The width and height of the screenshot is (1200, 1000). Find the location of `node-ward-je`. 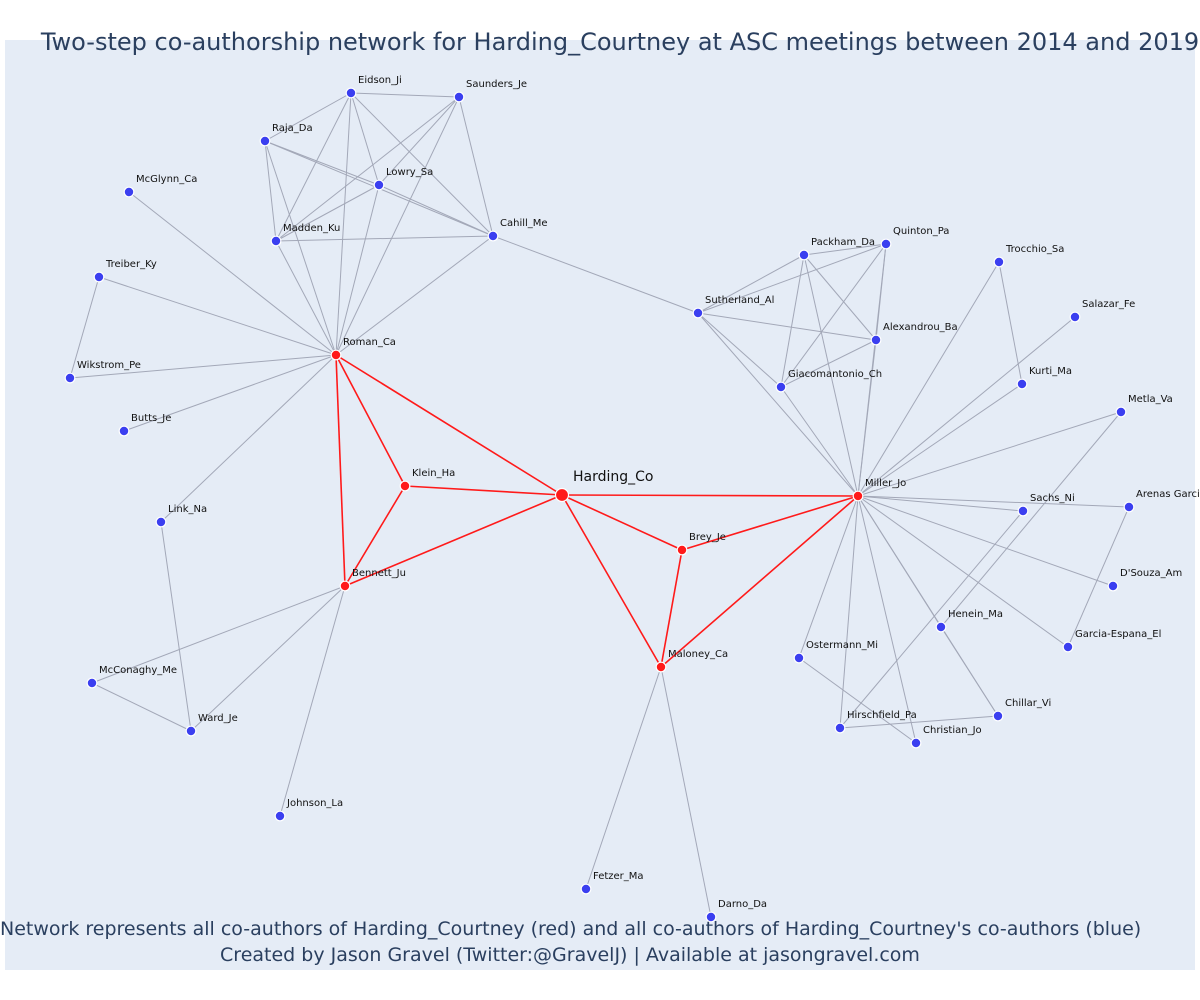

node-ward-je is located at coordinates (191, 731).